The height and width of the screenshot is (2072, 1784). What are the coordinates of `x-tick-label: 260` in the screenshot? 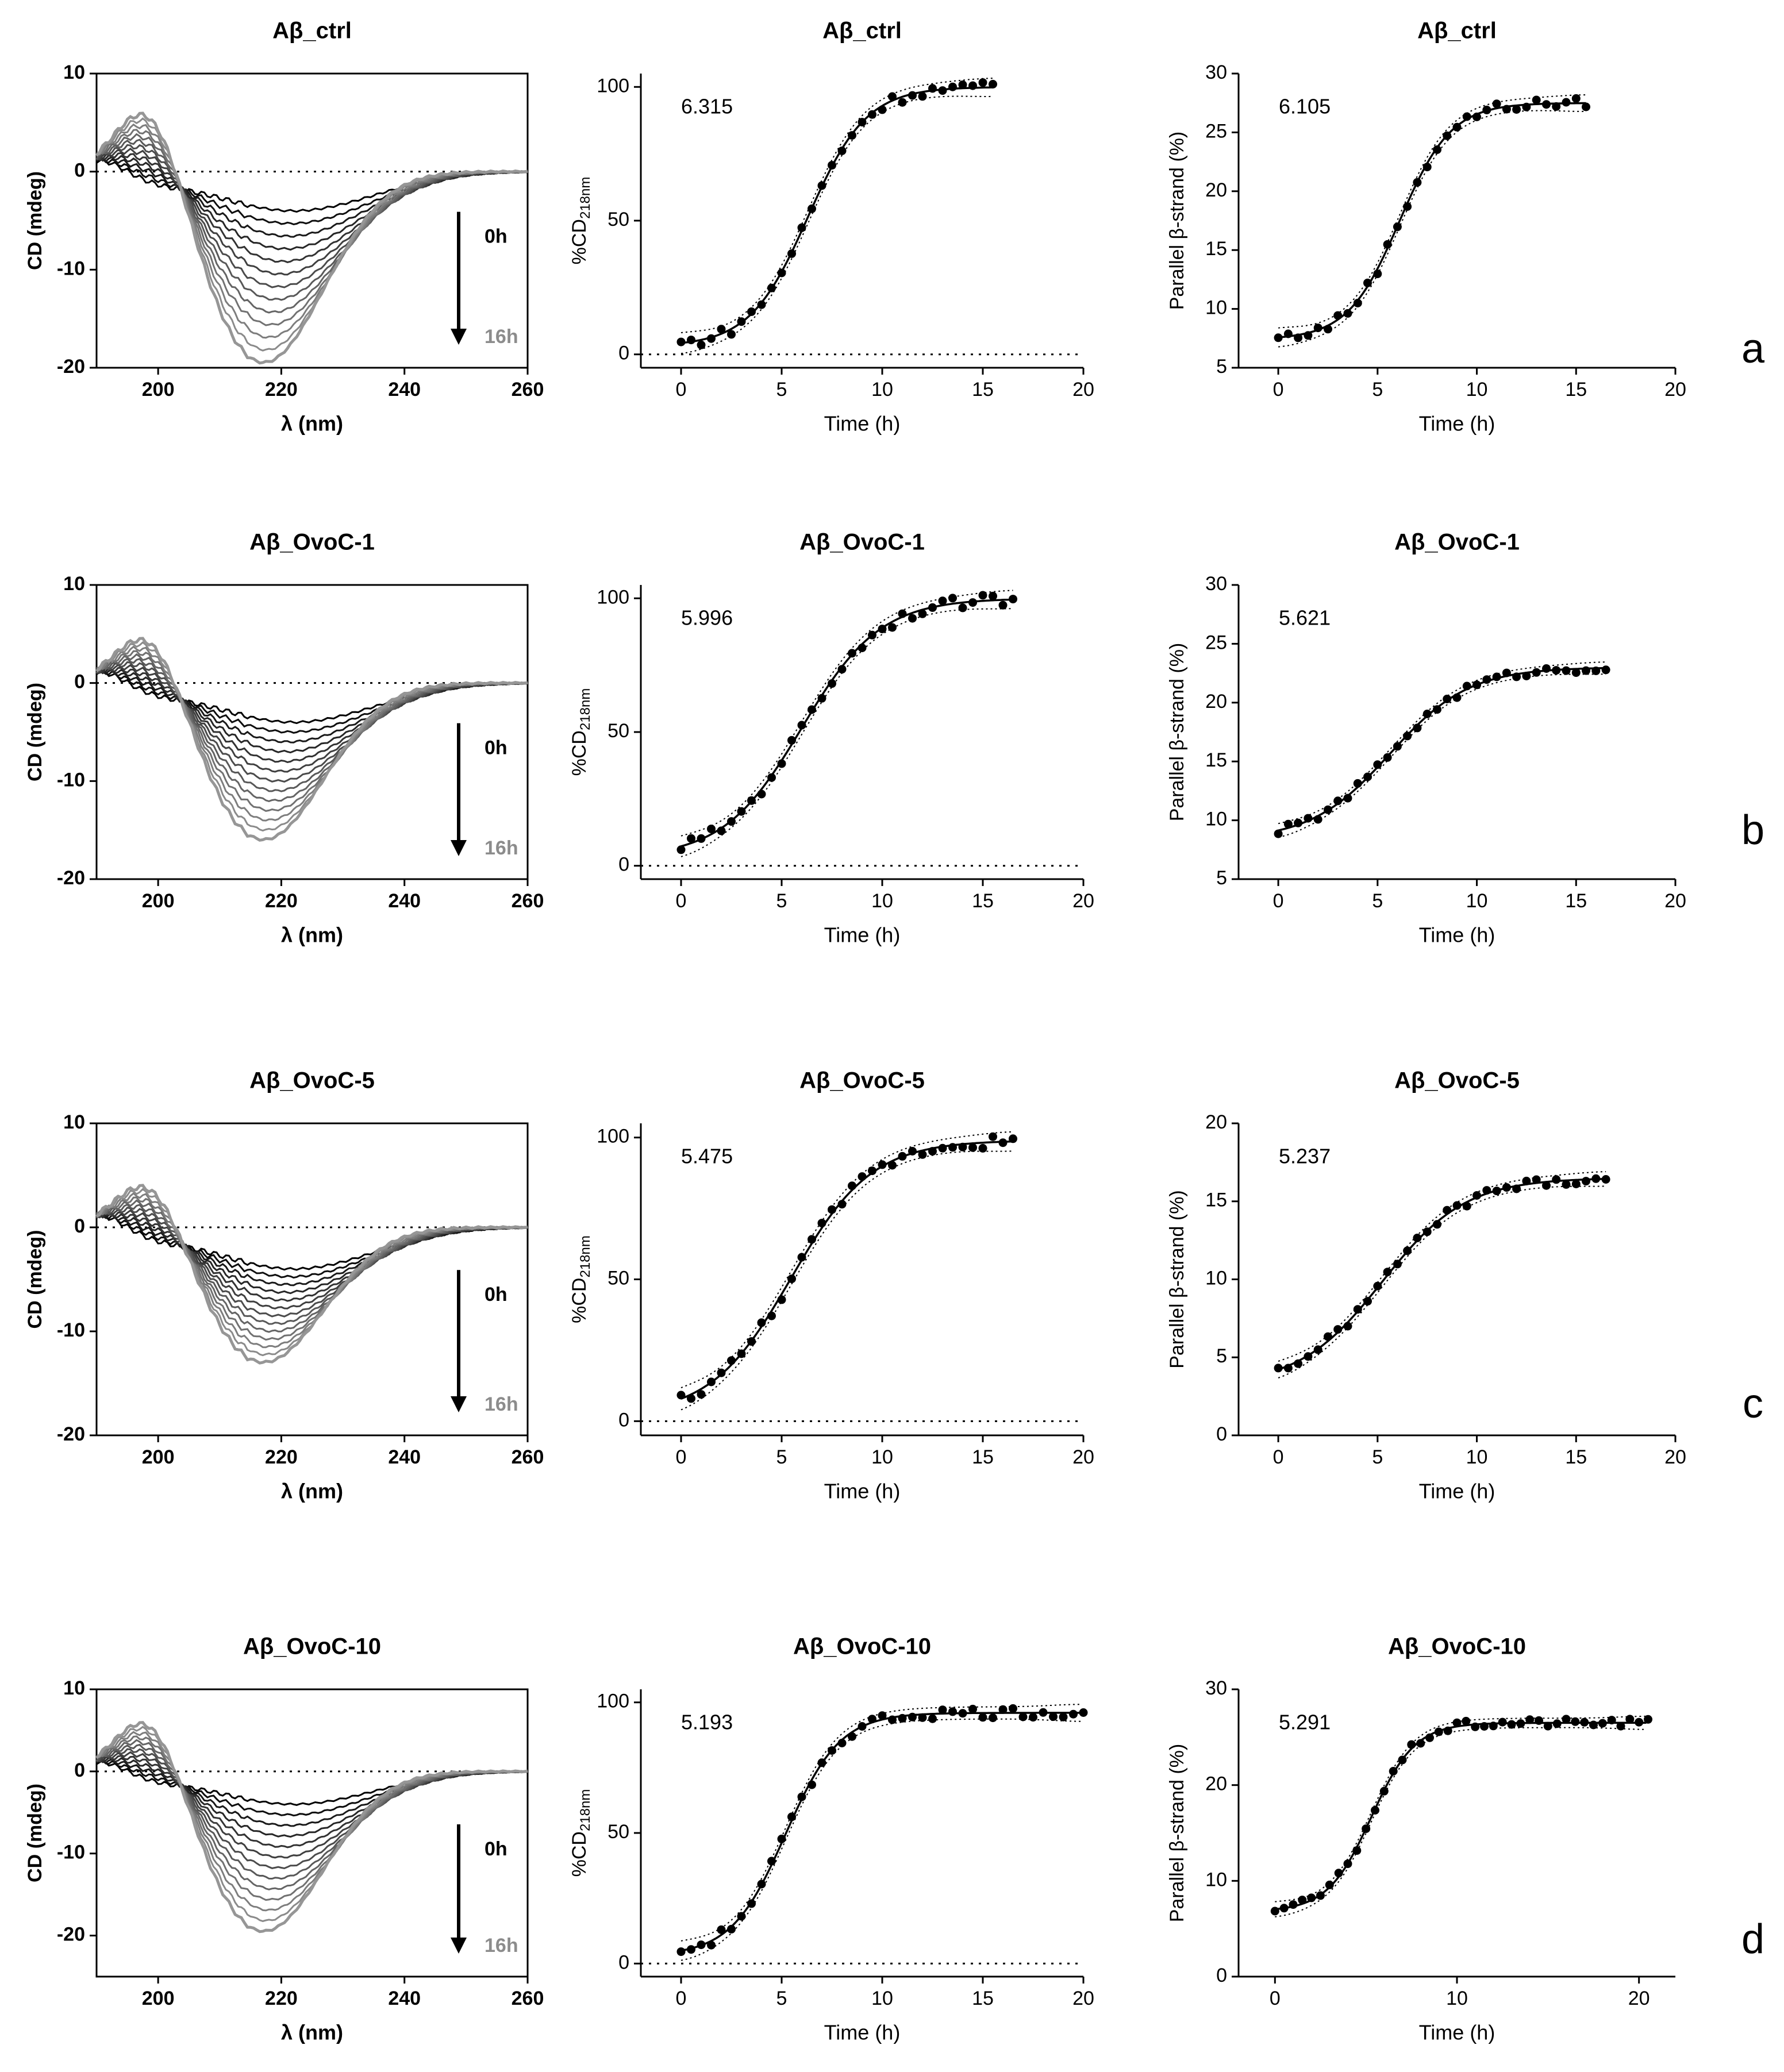 It's located at (528, 1998).